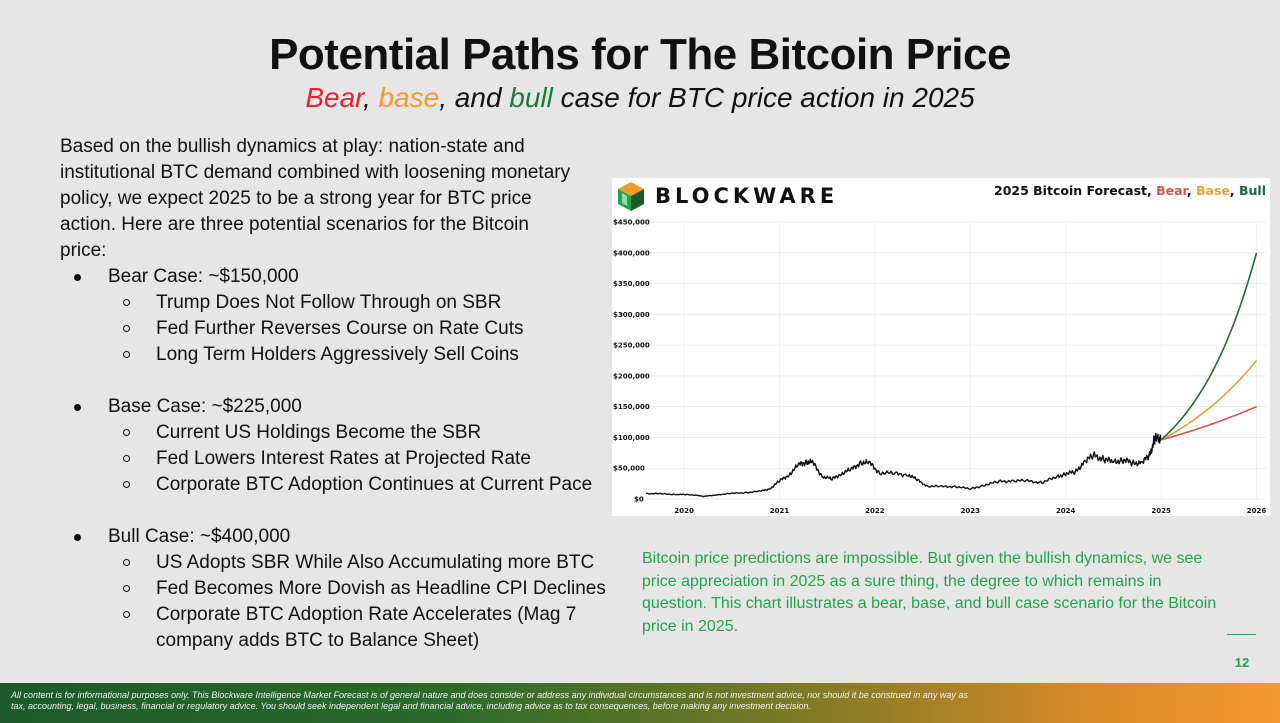 The width and height of the screenshot is (1280, 723). I want to click on x-tick-label: 2026, so click(1257, 511).